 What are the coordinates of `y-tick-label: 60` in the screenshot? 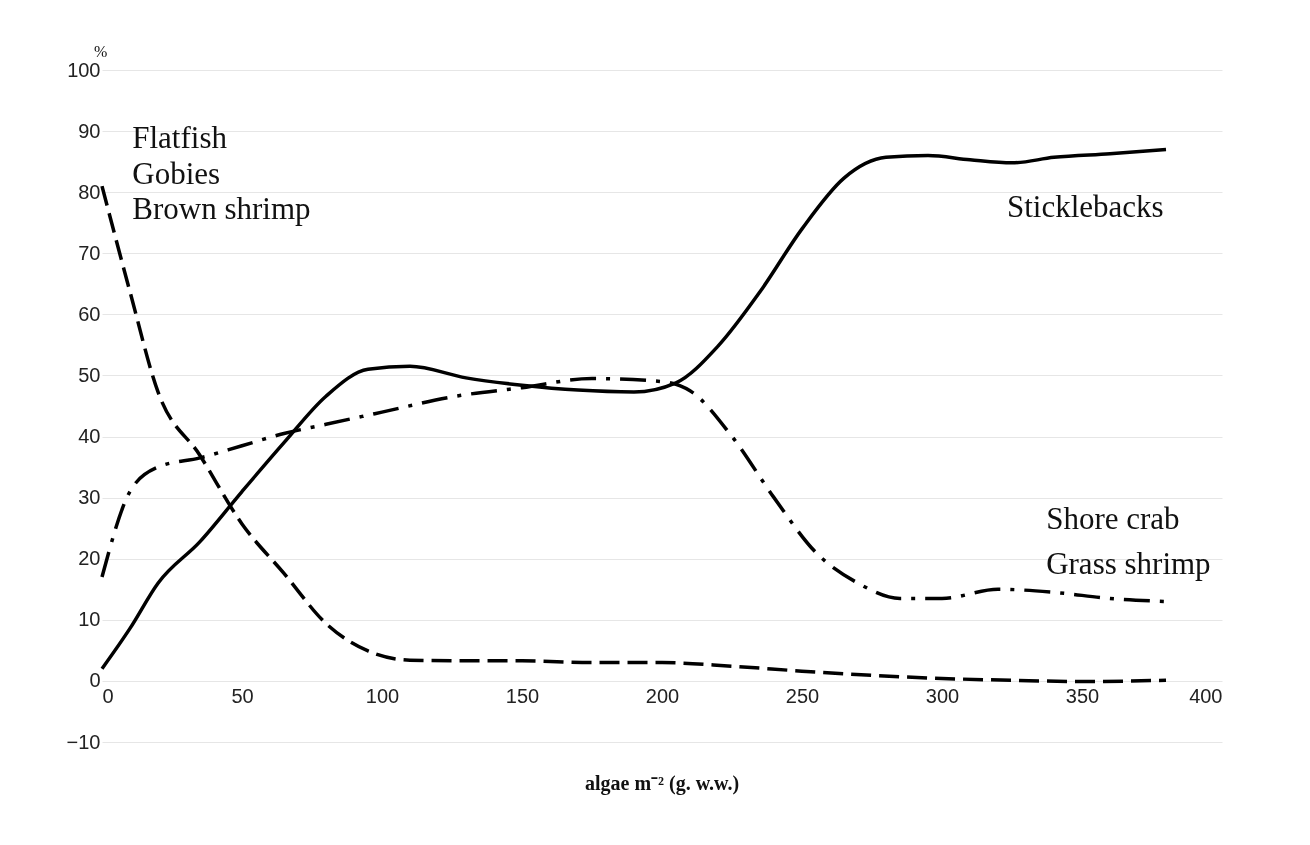 It's located at (89, 313).